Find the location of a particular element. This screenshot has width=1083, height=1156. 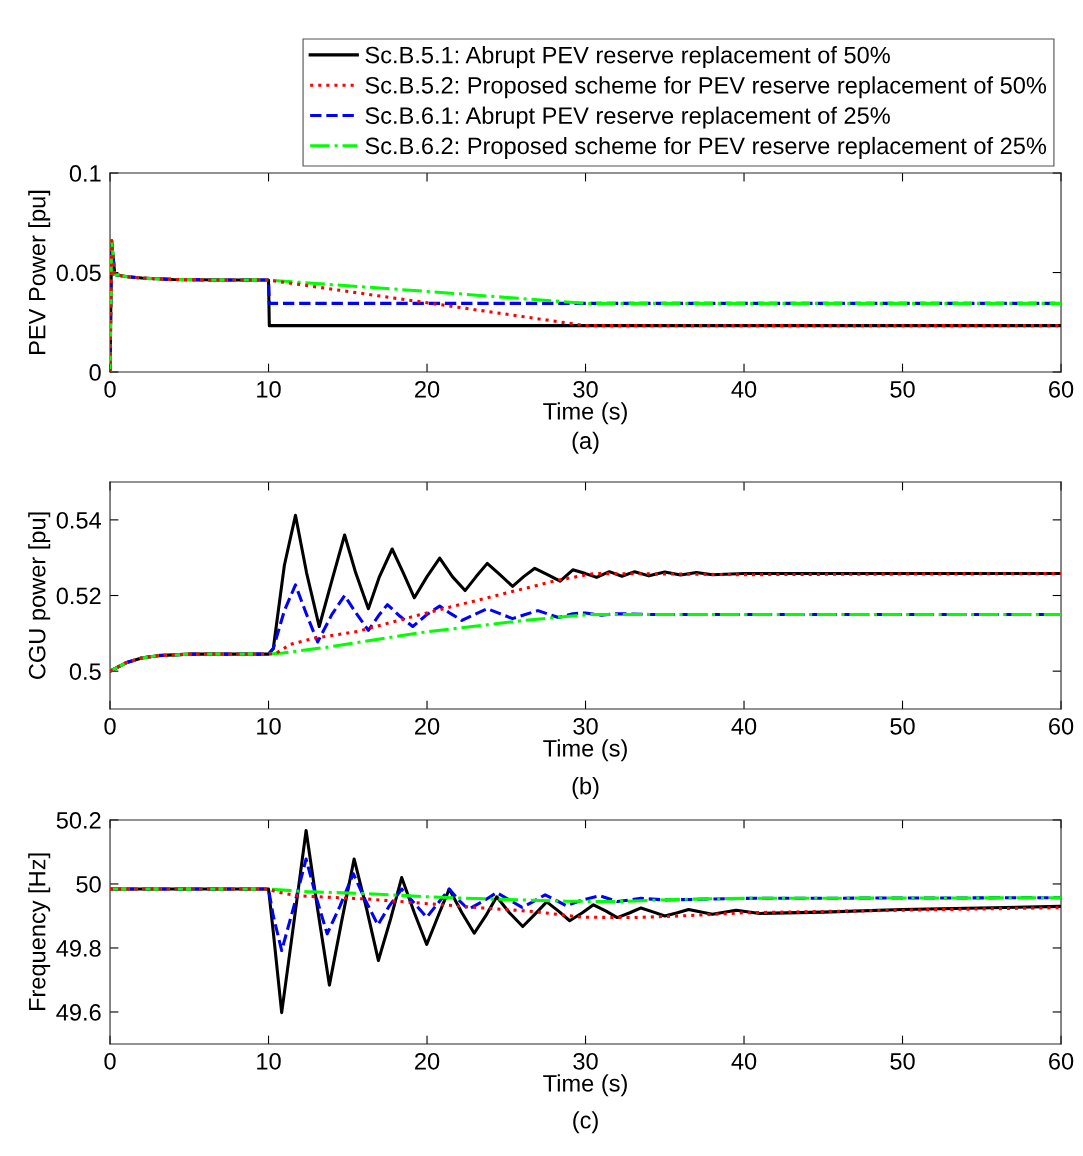

y-tick-label: 50 is located at coordinates (88, 884).